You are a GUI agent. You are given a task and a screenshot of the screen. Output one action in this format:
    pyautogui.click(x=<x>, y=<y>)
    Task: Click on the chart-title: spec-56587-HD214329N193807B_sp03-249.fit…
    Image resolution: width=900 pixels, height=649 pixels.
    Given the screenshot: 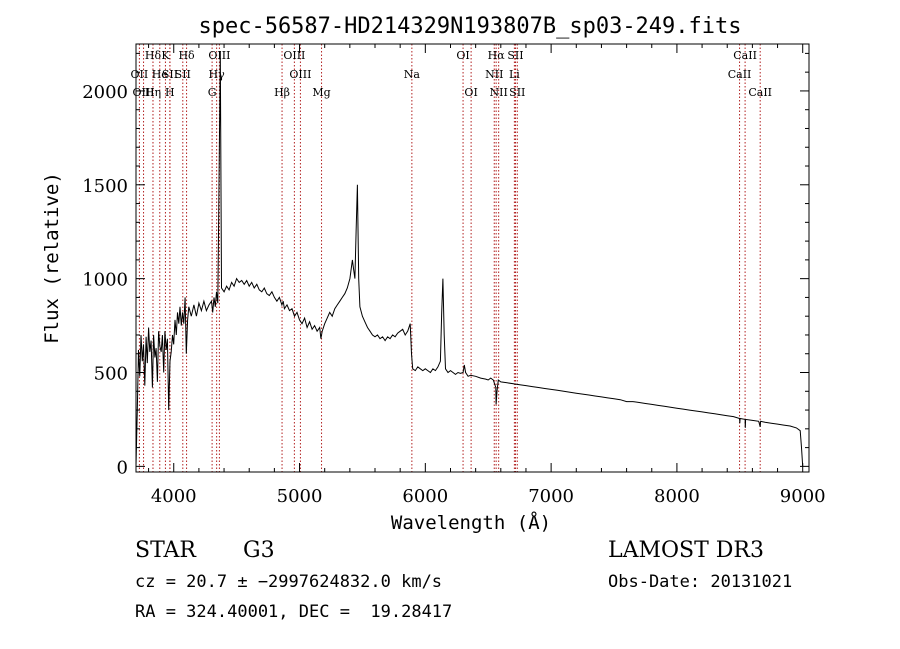 What is the action you would take?
    pyautogui.click(x=469, y=26)
    